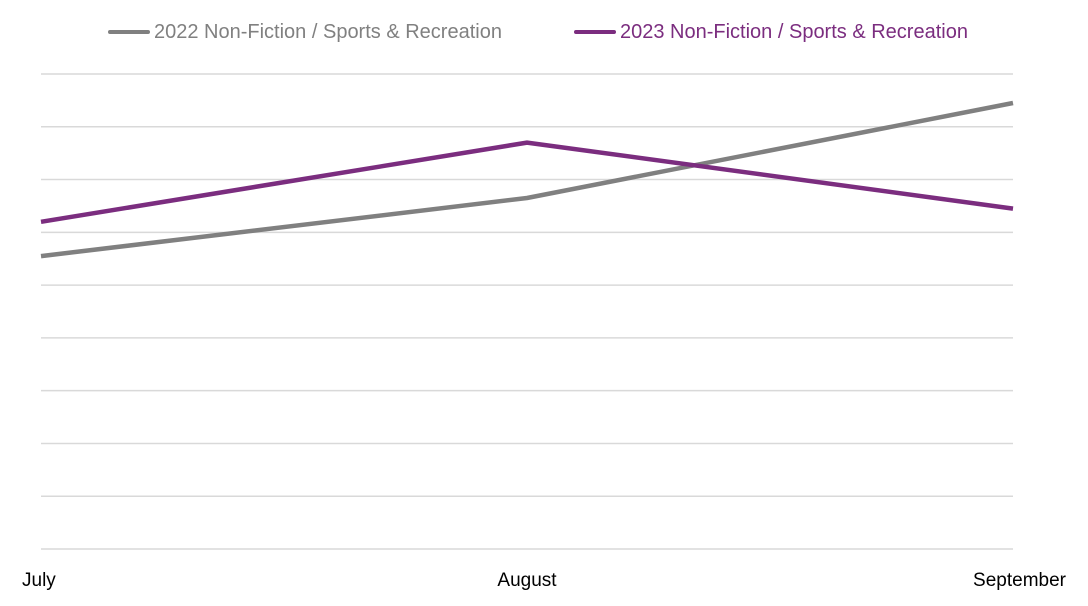  I want to click on legend-swatch-2023, so click(595, 32).